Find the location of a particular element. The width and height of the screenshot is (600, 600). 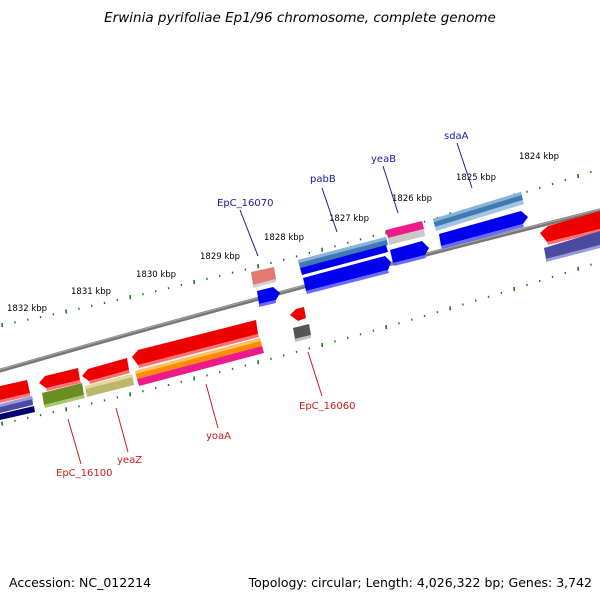

gene-red-long is located at coordinates (195, 344).